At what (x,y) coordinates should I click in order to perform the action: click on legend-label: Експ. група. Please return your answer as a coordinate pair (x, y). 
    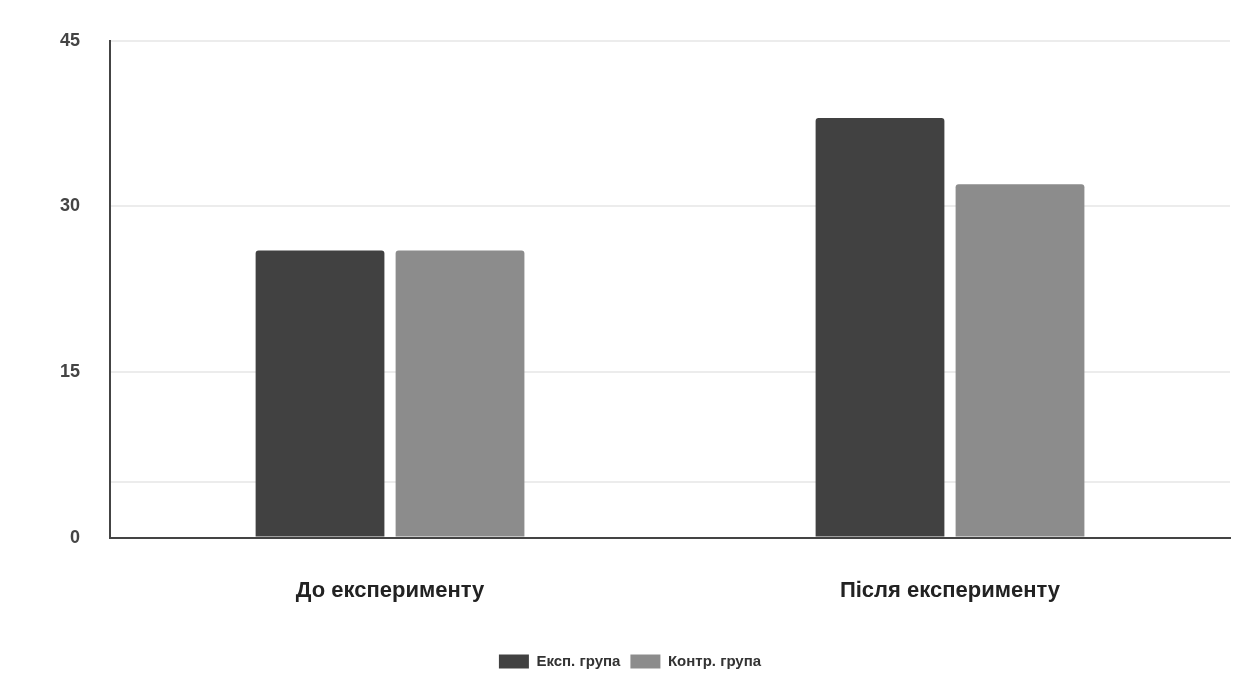
    Looking at the image, I should click on (579, 660).